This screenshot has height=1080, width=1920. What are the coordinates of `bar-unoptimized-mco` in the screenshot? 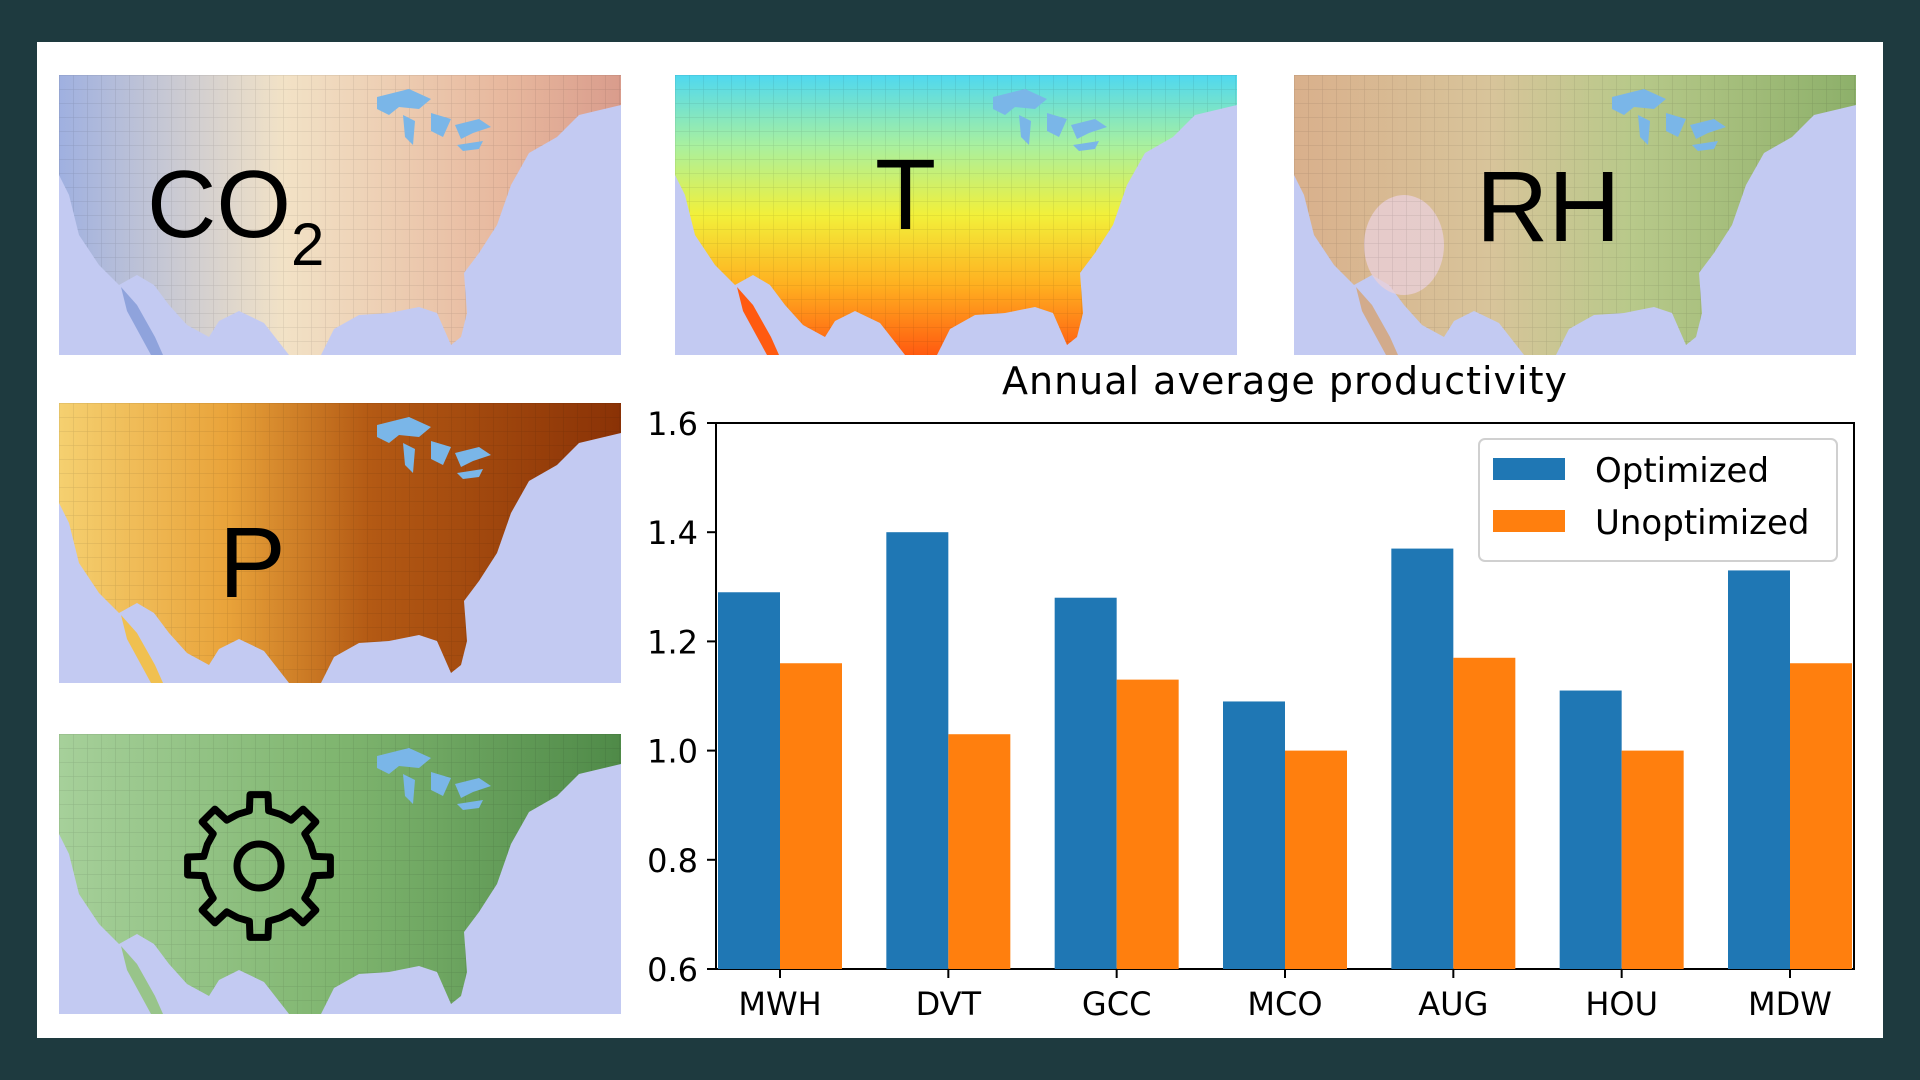 It's located at (1316, 859).